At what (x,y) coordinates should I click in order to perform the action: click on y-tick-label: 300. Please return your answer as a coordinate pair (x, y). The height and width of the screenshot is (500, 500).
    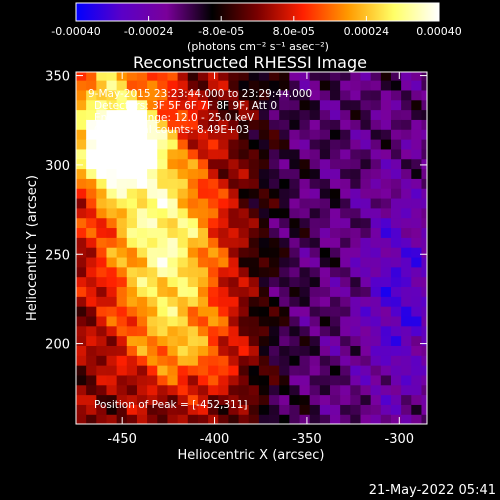
    Looking at the image, I should click on (57, 166).